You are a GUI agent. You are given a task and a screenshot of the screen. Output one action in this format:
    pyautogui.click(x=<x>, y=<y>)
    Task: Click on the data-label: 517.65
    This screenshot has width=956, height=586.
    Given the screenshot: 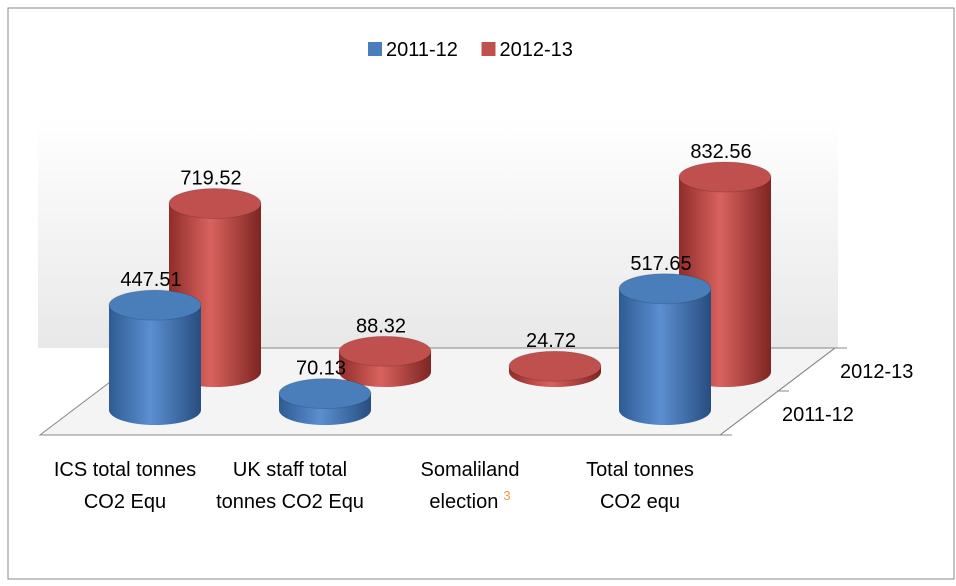 What is the action you would take?
    pyautogui.click(x=660, y=264)
    